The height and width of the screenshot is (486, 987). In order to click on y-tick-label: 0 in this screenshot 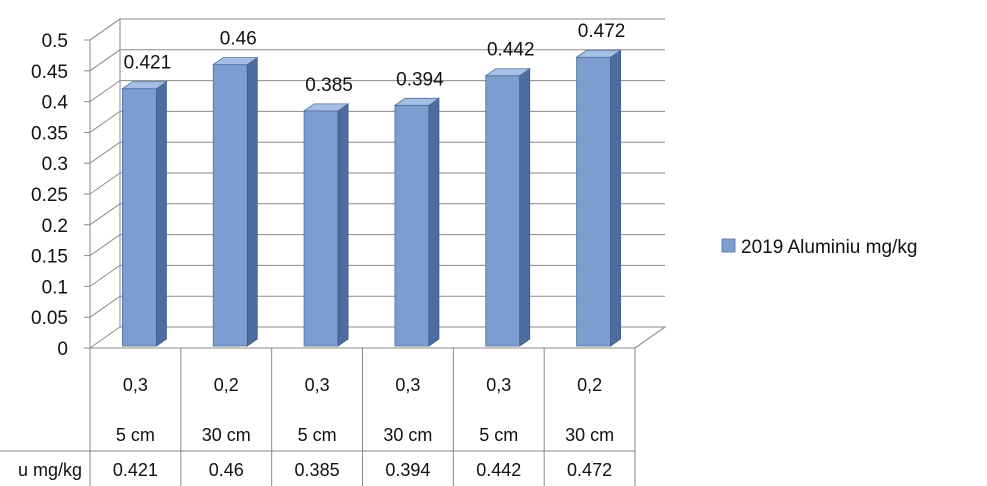, I will do `click(62, 349)`.